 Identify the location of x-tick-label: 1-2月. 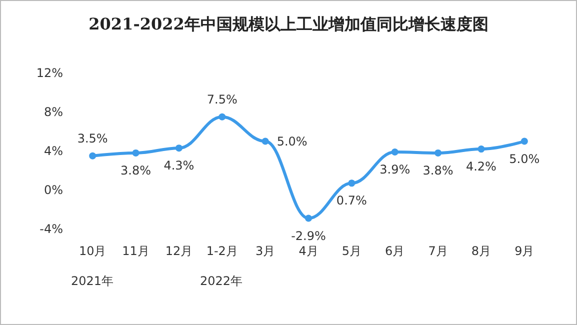
(222, 251).